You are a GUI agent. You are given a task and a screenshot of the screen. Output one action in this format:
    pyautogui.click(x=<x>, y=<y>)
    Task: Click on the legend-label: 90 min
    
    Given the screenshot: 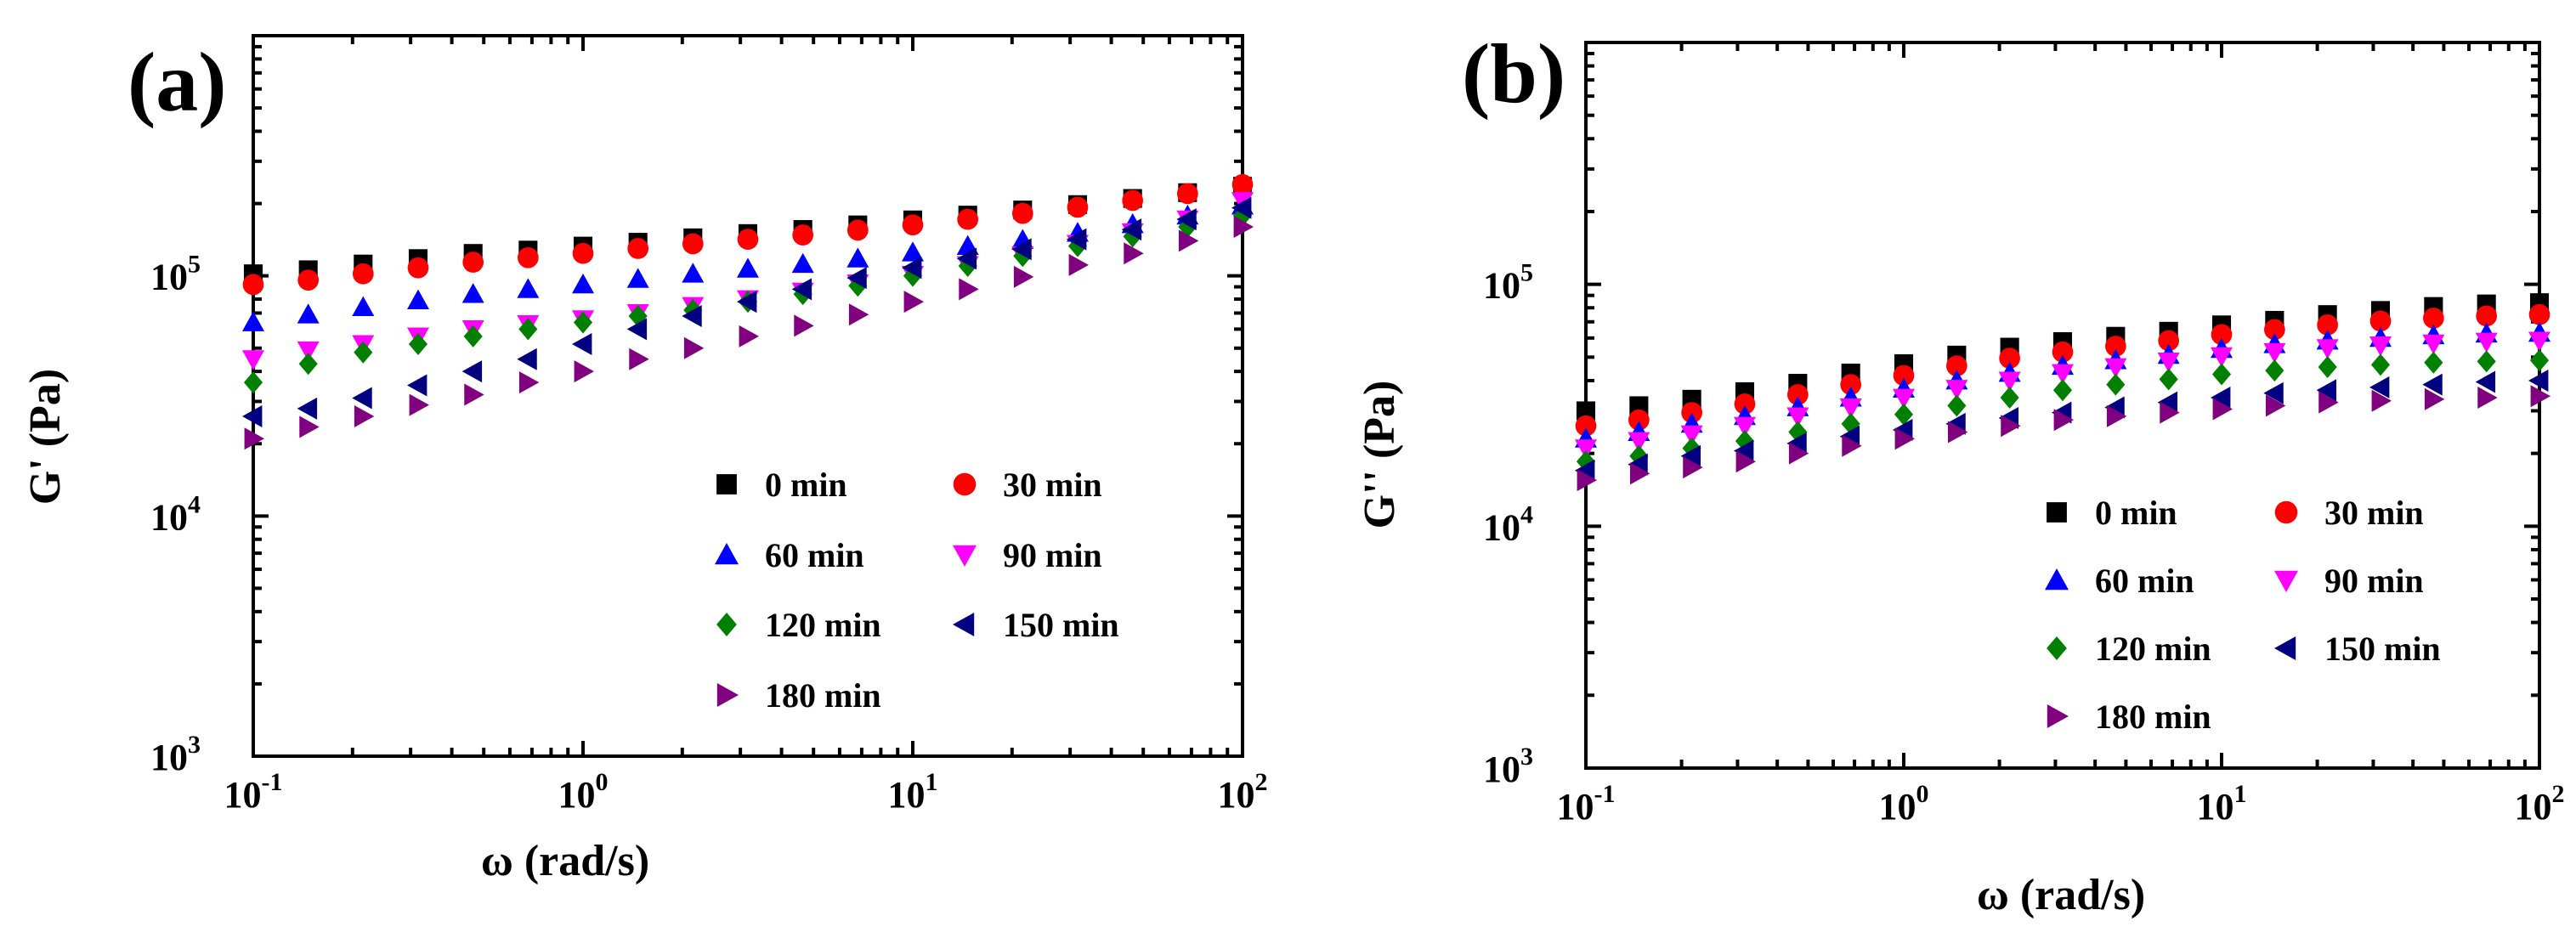 What is the action you would take?
    pyautogui.click(x=2374, y=581)
    